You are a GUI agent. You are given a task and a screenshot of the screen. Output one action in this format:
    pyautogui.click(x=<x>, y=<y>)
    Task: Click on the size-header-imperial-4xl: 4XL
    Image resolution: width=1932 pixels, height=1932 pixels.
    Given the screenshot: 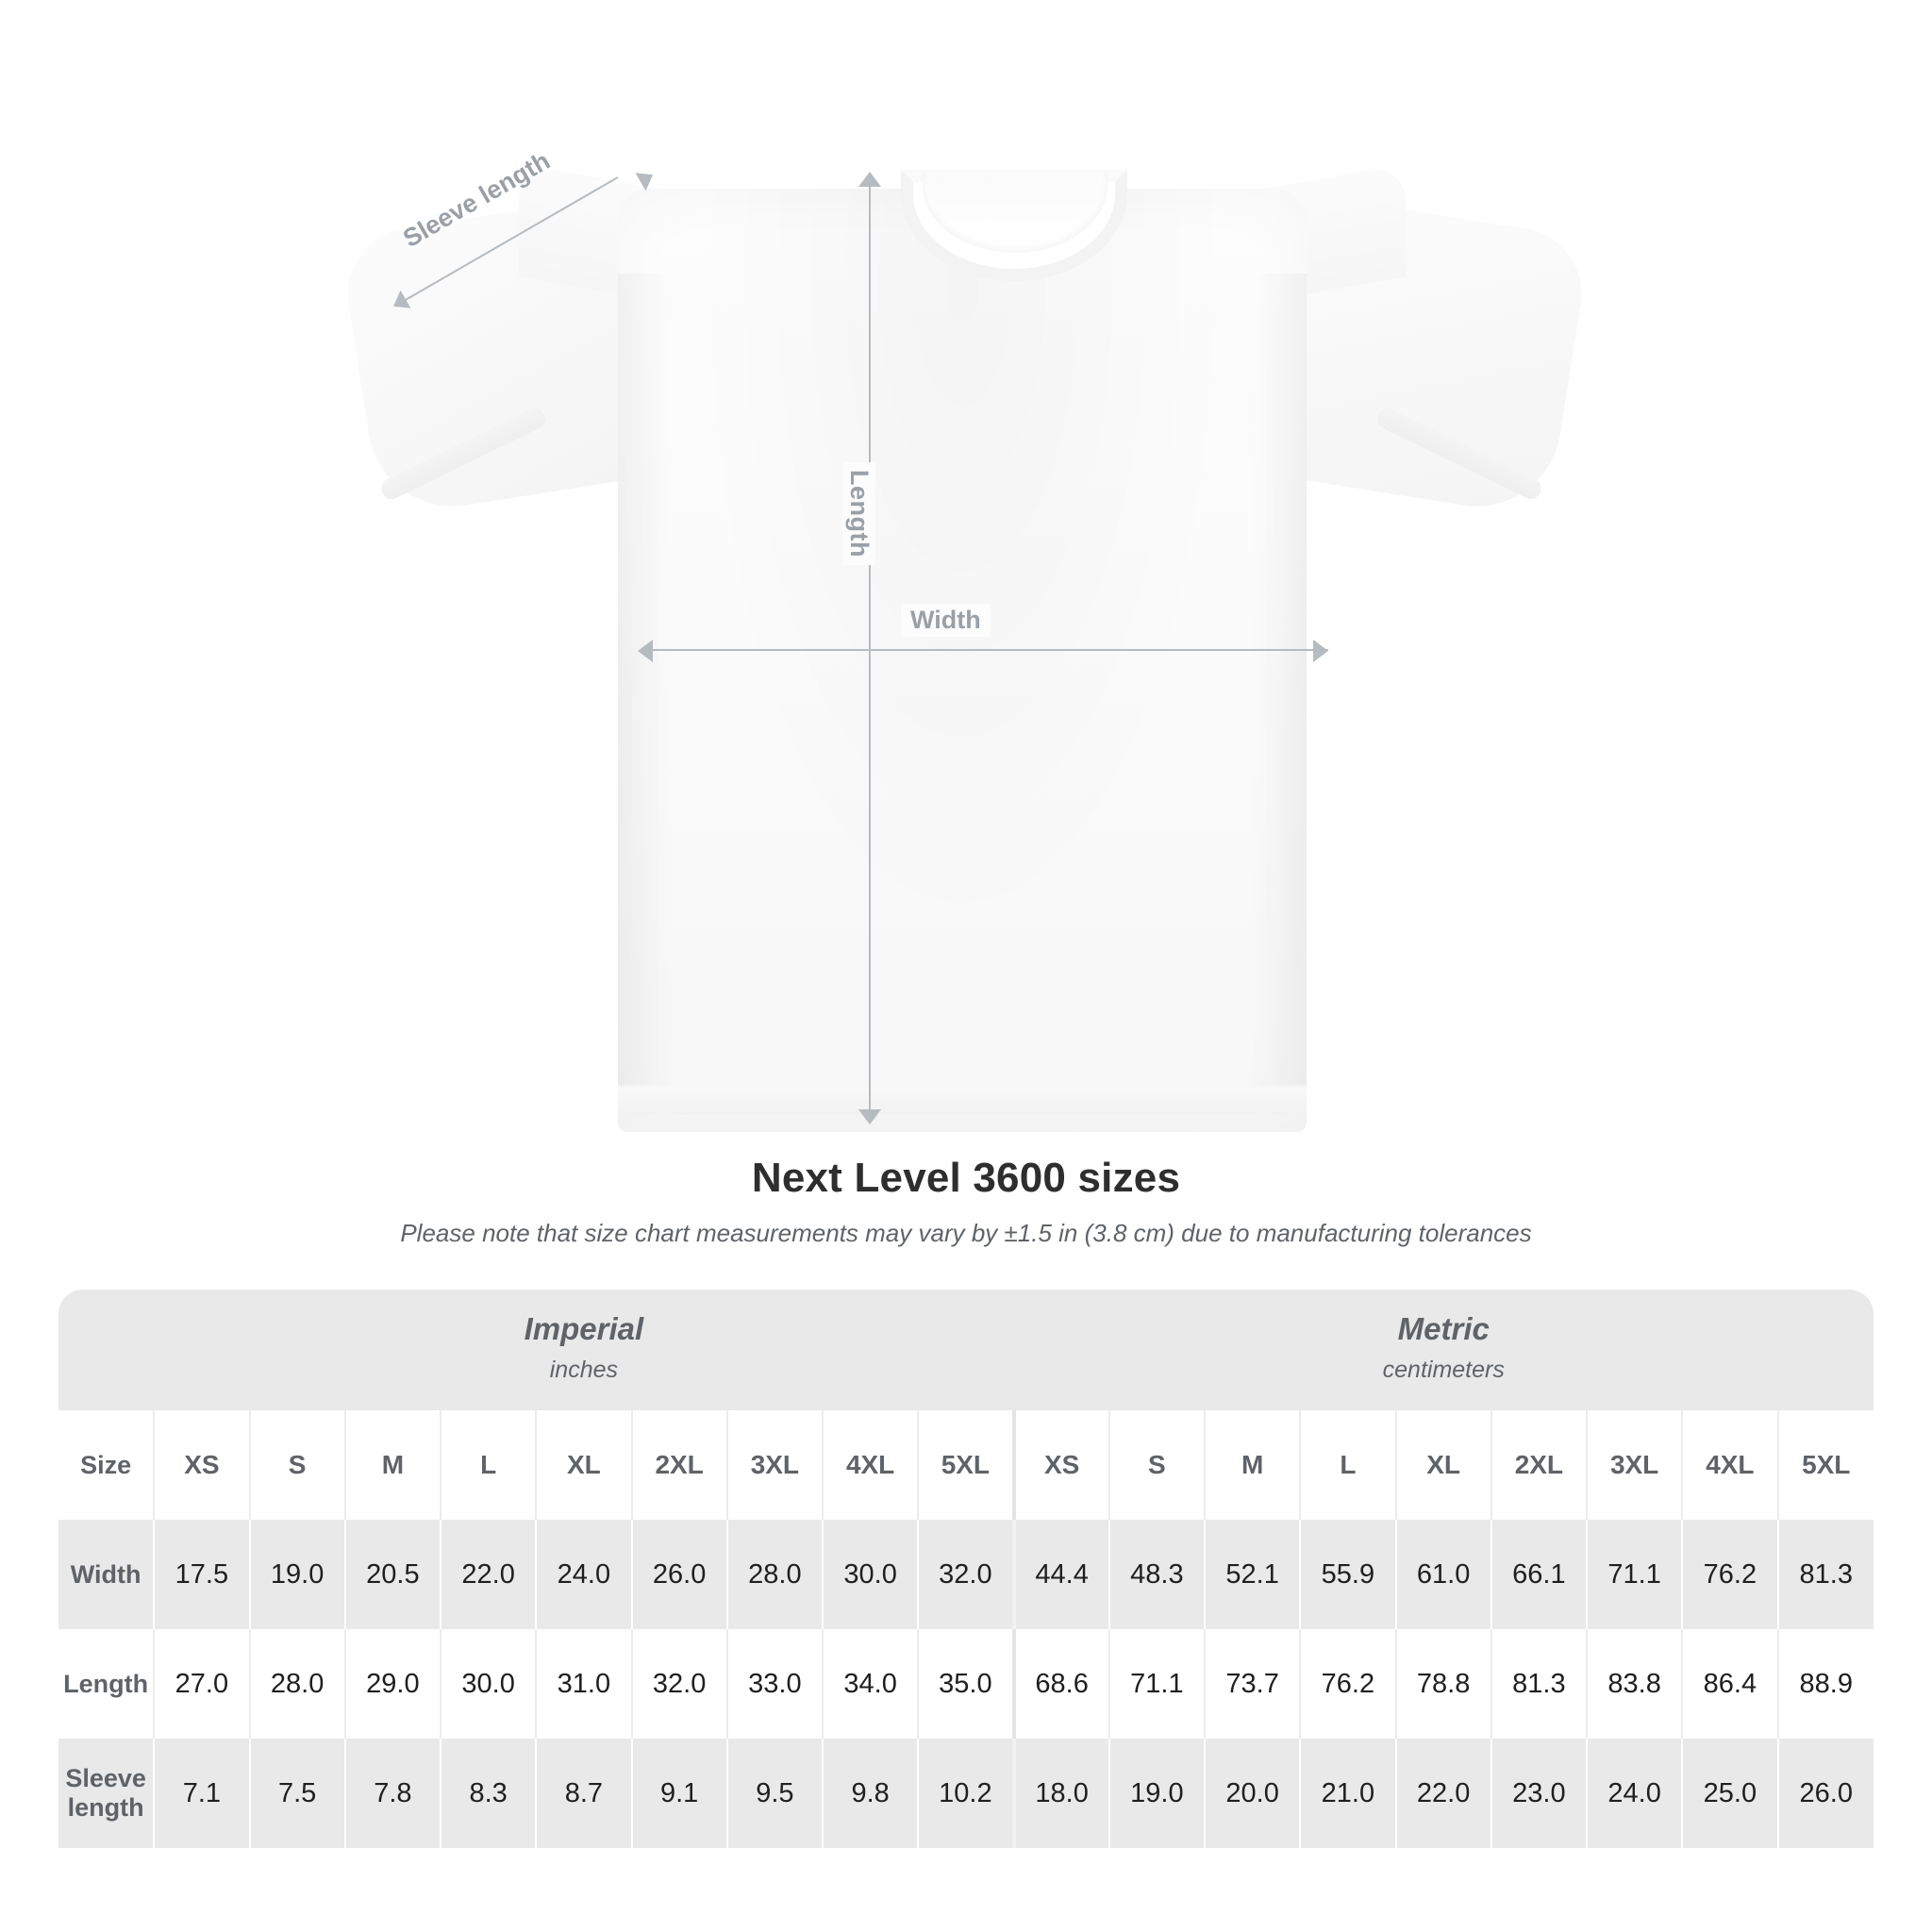 What is the action you would take?
    pyautogui.click(x=870, y=1465)
    